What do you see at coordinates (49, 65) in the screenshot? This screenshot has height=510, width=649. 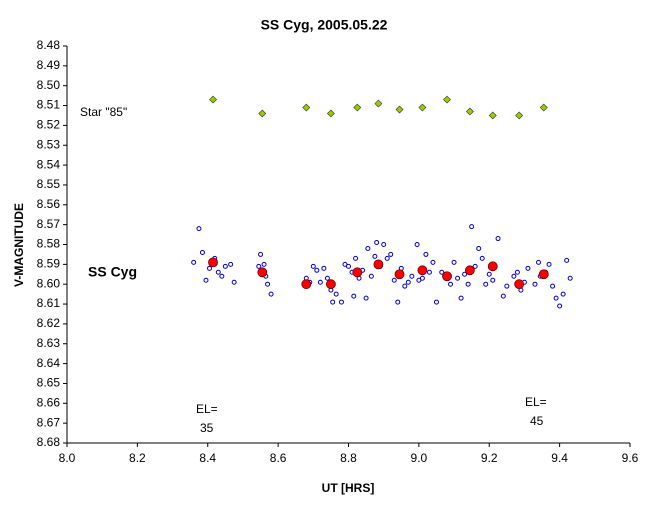 I see `y-tick-label: 8.49` at bounding box center [49, 65].